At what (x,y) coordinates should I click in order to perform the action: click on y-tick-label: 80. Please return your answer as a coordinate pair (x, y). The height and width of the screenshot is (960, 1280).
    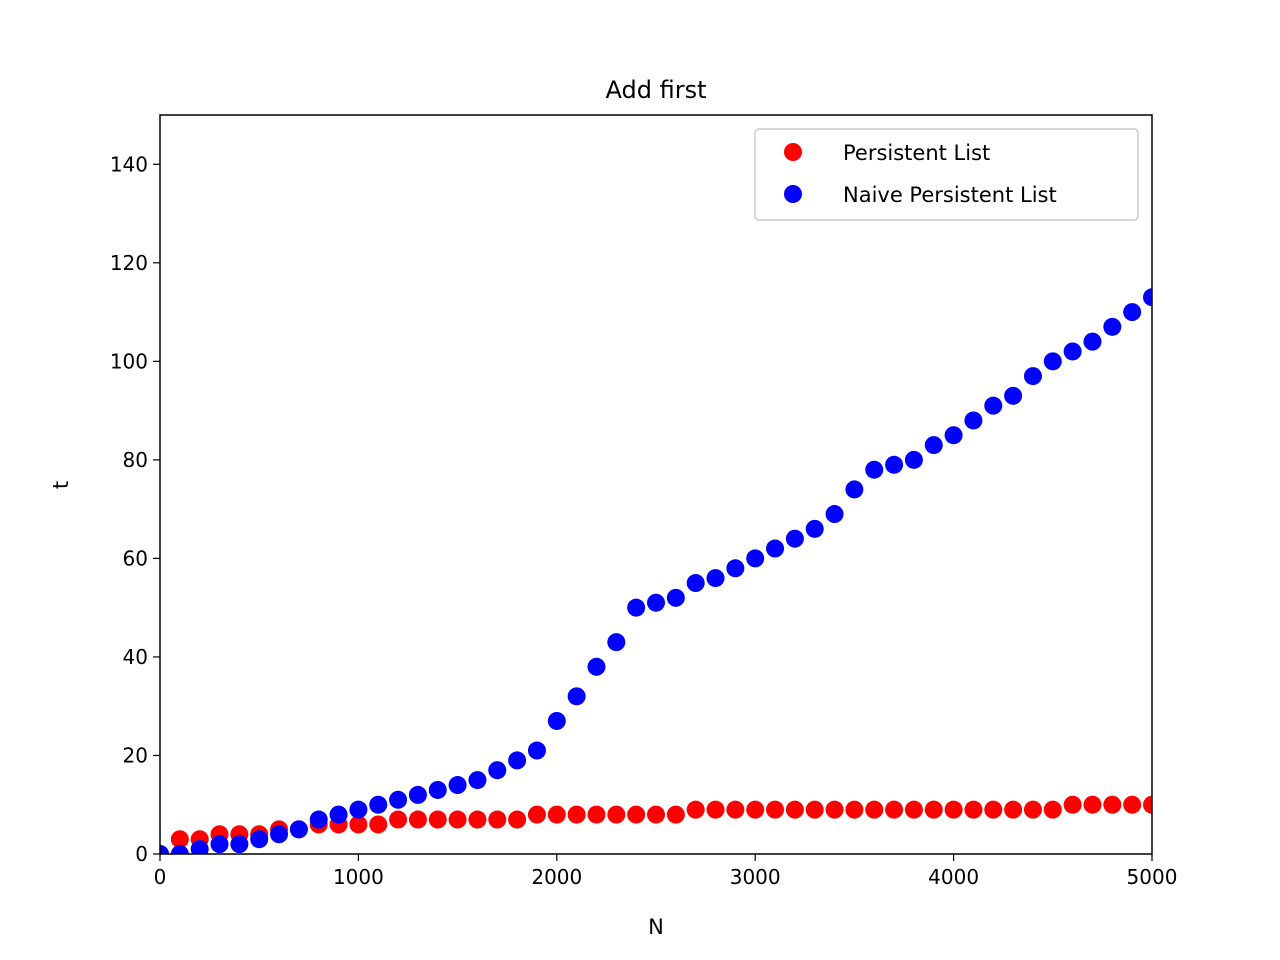
    Looking at the image, I should click on (135, 460).